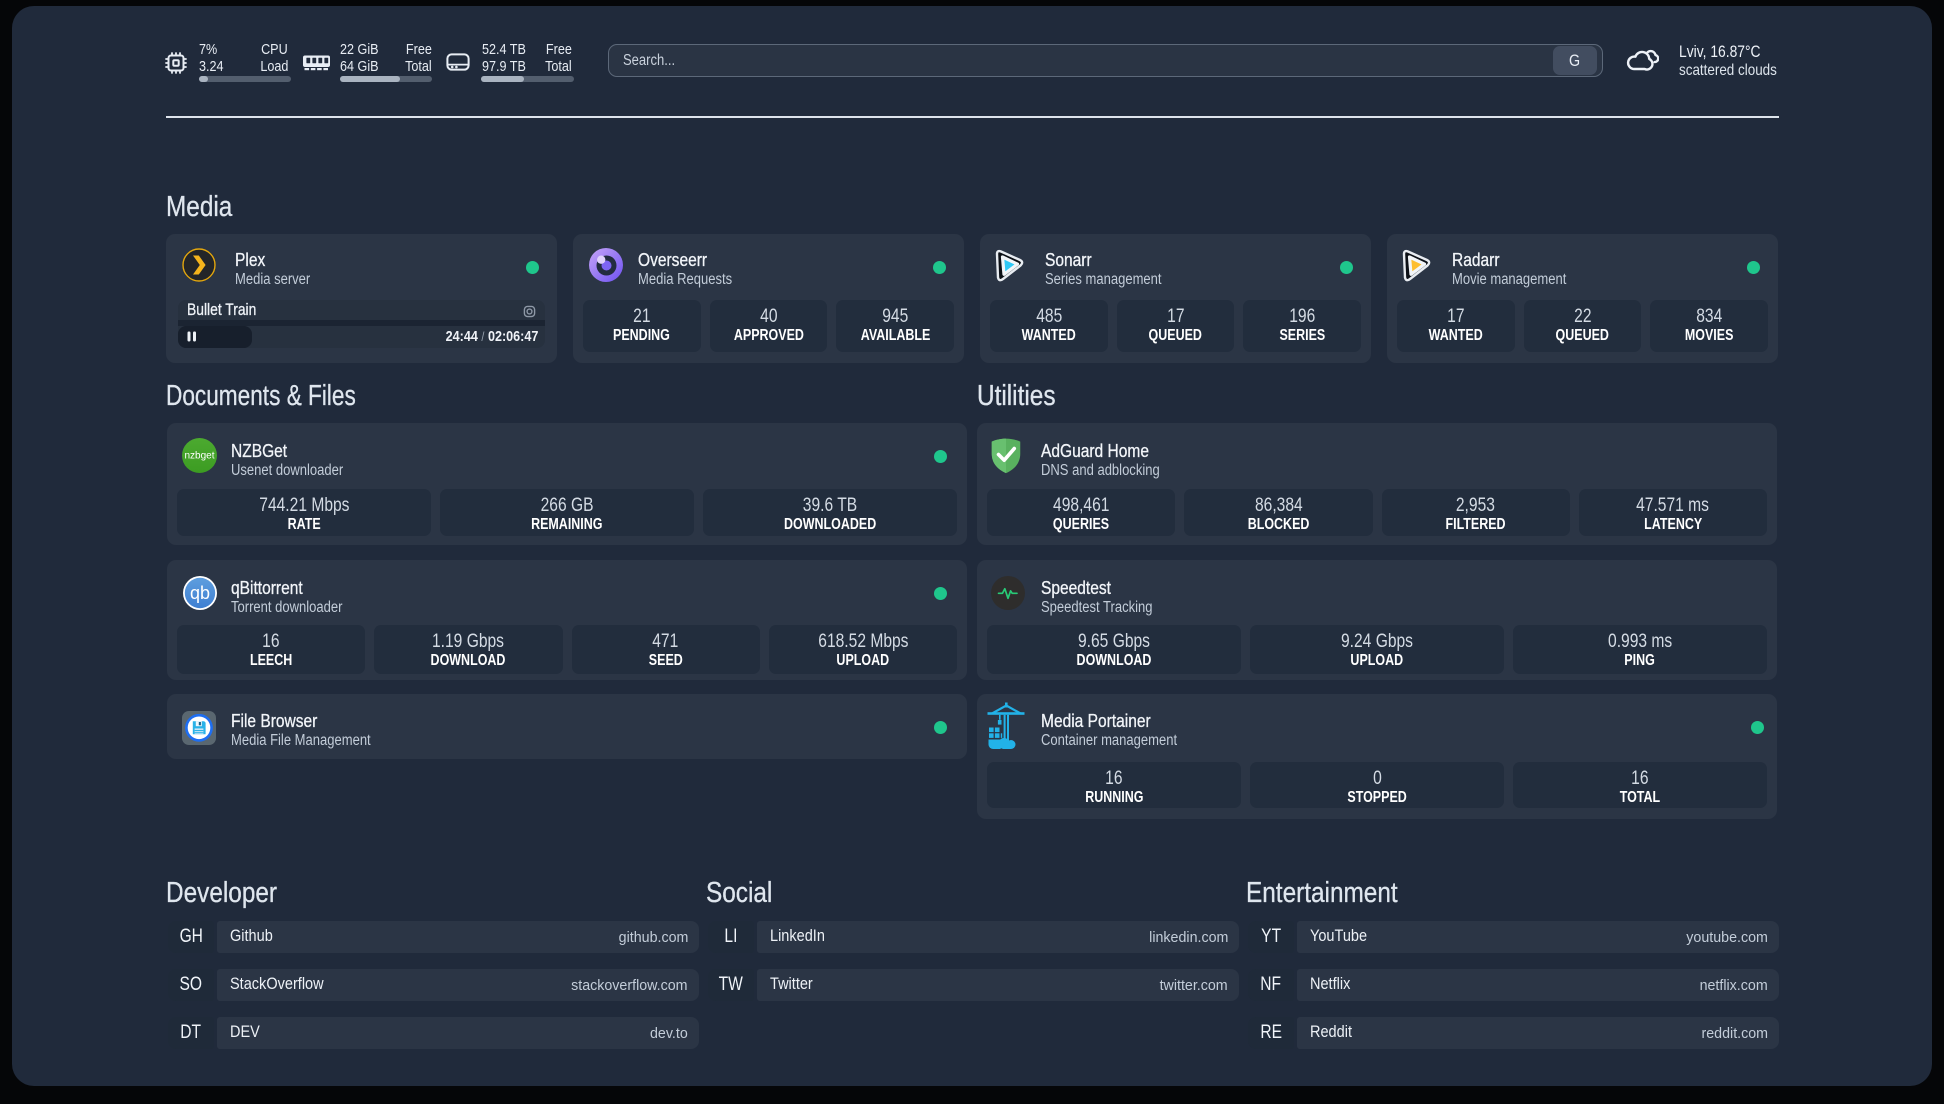 This screenshot has width=1944, height=1104. What do you see at coordinates (199, 456) in the screenshot?
I see `svg-text: nzbget` at bounding box center [199, 456].